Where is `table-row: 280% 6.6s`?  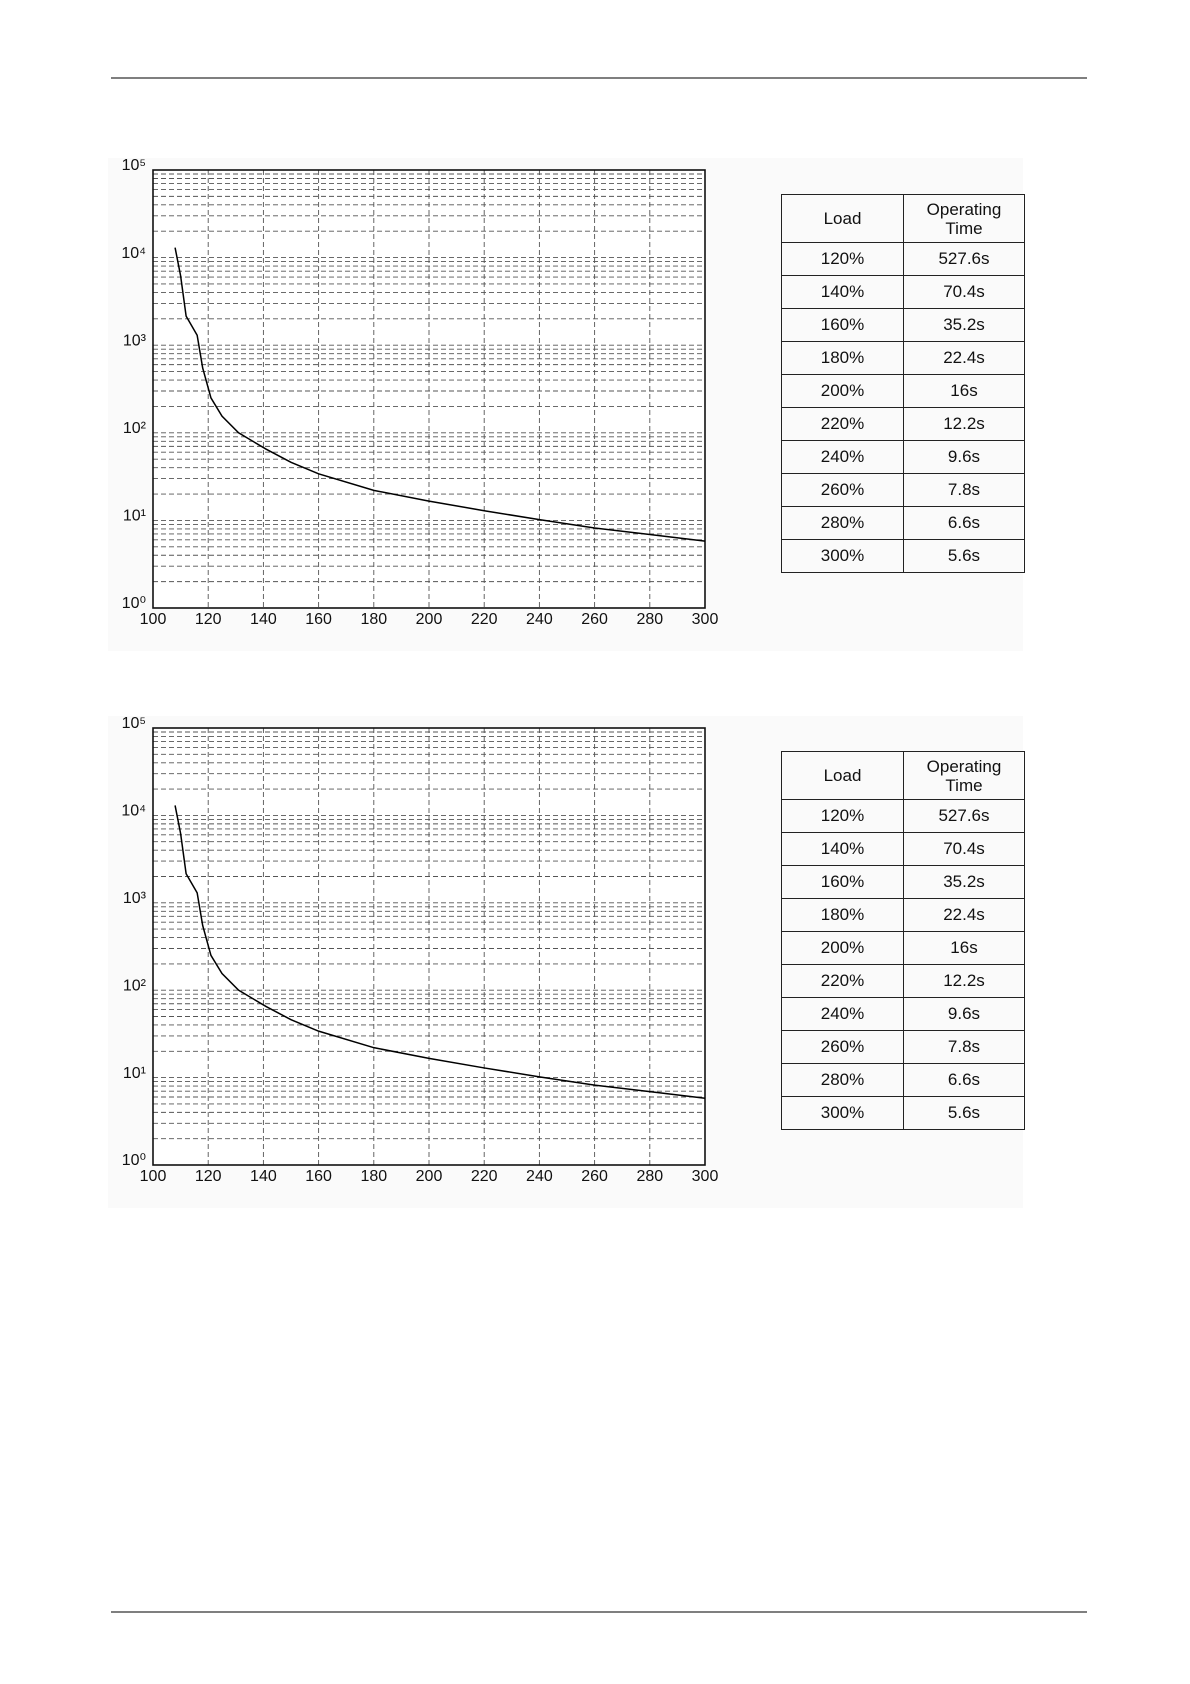 table-row: 280% 6.6s is located at coordinates (903, 523).